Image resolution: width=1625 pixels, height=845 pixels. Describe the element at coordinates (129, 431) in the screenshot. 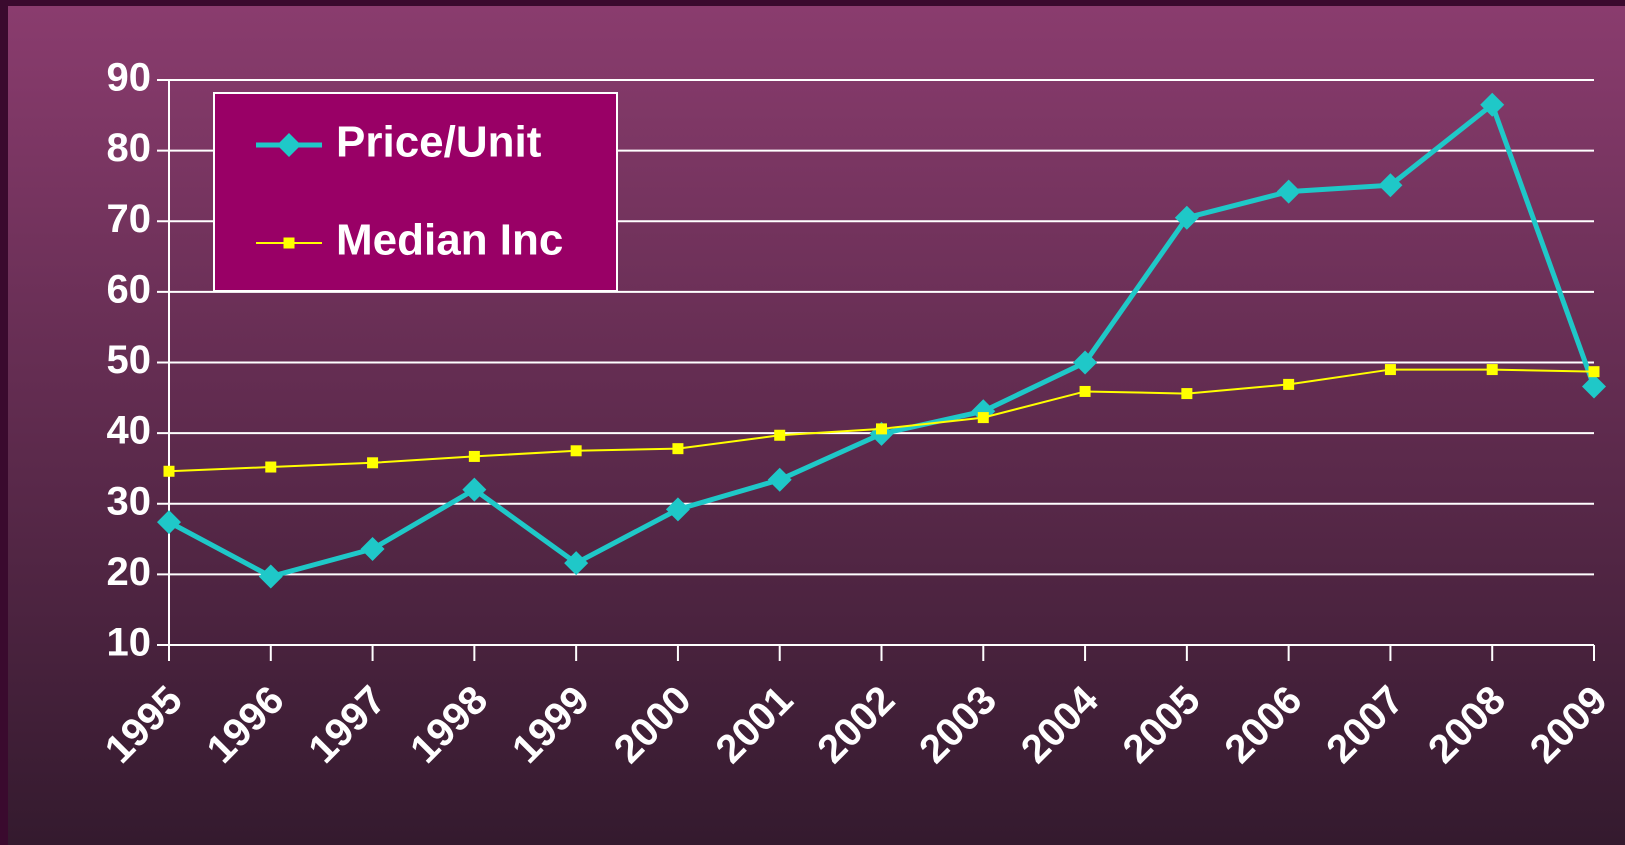

I see `y-tick-label: 40` at that location.